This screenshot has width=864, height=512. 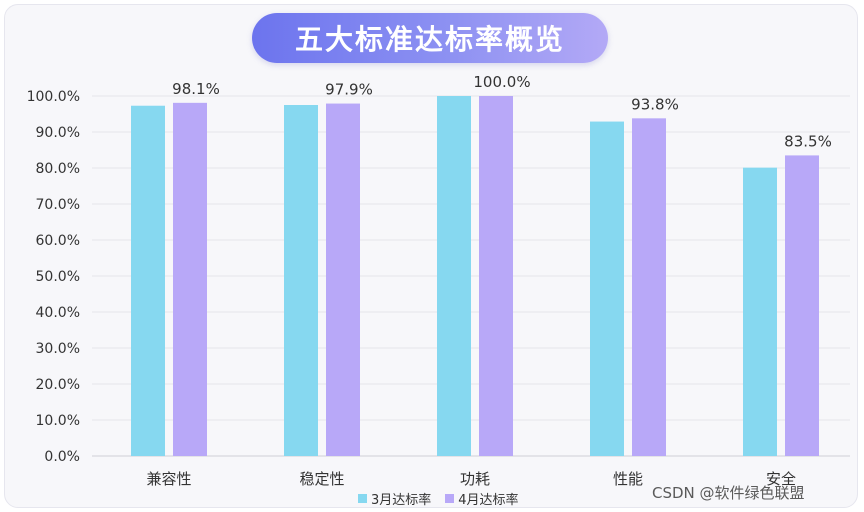 What do you see at coordinates (58, 241) in the screenshot?
I see `y-tick-label-6: 60.0%` at bounding box center [58, 241].